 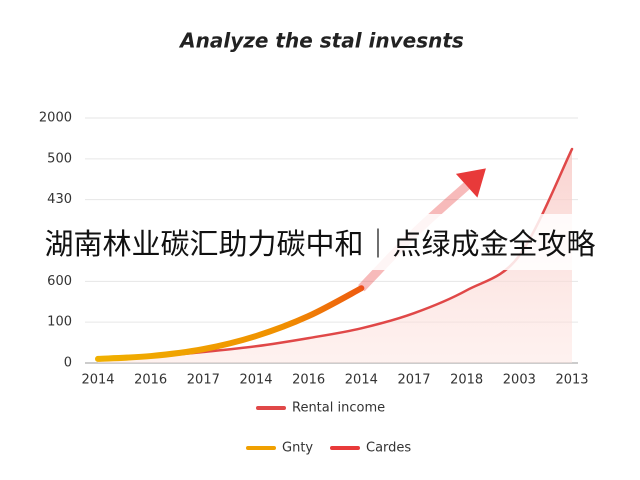 What do you see at coordinates (388, 448) in the screenshot?
I see `legend-label: Cardes` at bounding box center [388, 448].